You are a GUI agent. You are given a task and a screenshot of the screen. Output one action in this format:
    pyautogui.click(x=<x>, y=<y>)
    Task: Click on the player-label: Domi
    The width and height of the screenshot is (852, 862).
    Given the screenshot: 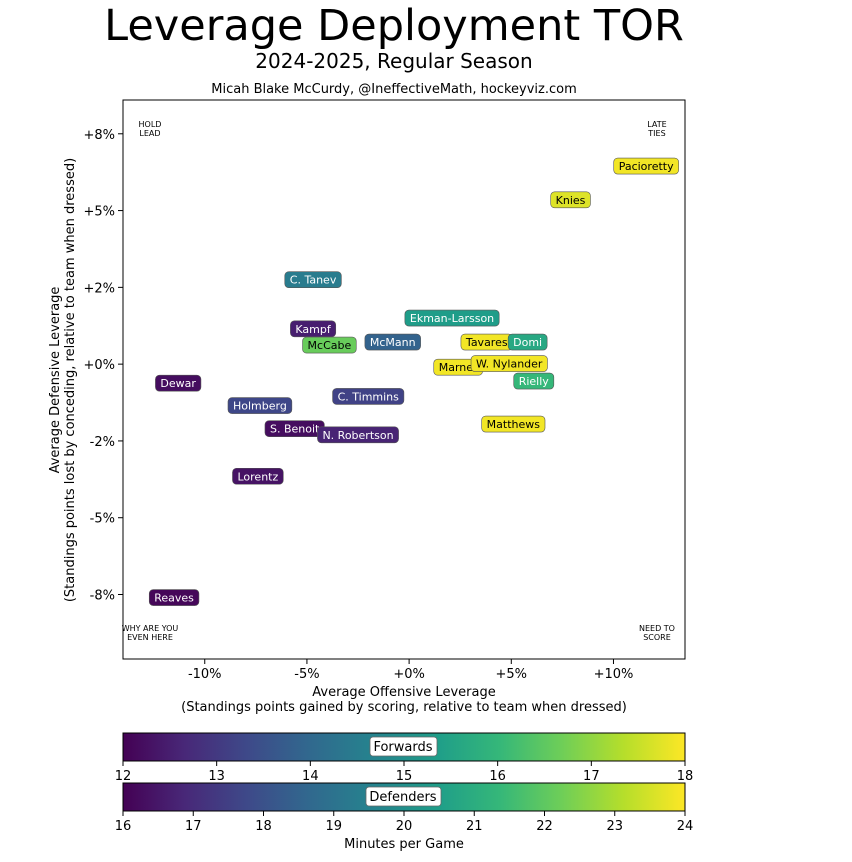 What is the action you would take?
    pyautogui.click(x=527, y=342)
    